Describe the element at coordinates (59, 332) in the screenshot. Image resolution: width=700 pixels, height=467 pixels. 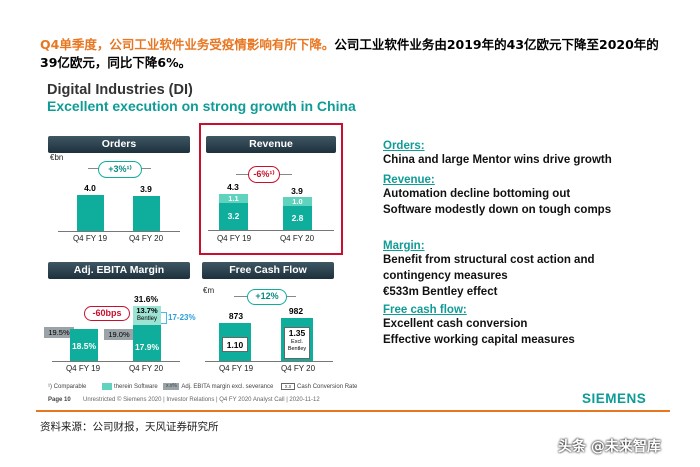
I see `ebita-adj-fy19: 19.5%` at that location.